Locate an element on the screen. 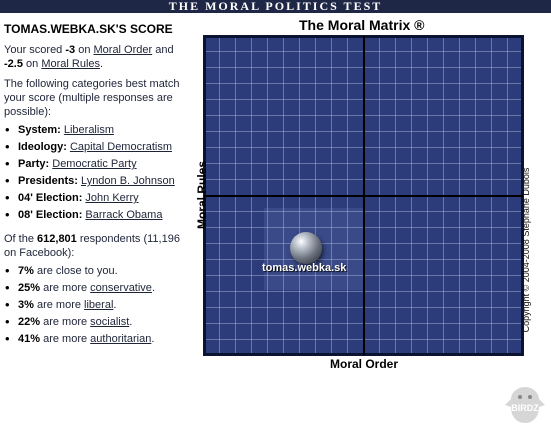  stat-item: 41% are more authoritarian. is located at coordinates (98, 339).